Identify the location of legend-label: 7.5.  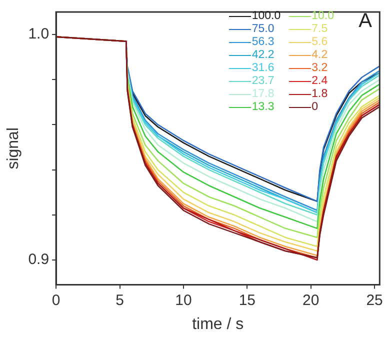
(320, 29).